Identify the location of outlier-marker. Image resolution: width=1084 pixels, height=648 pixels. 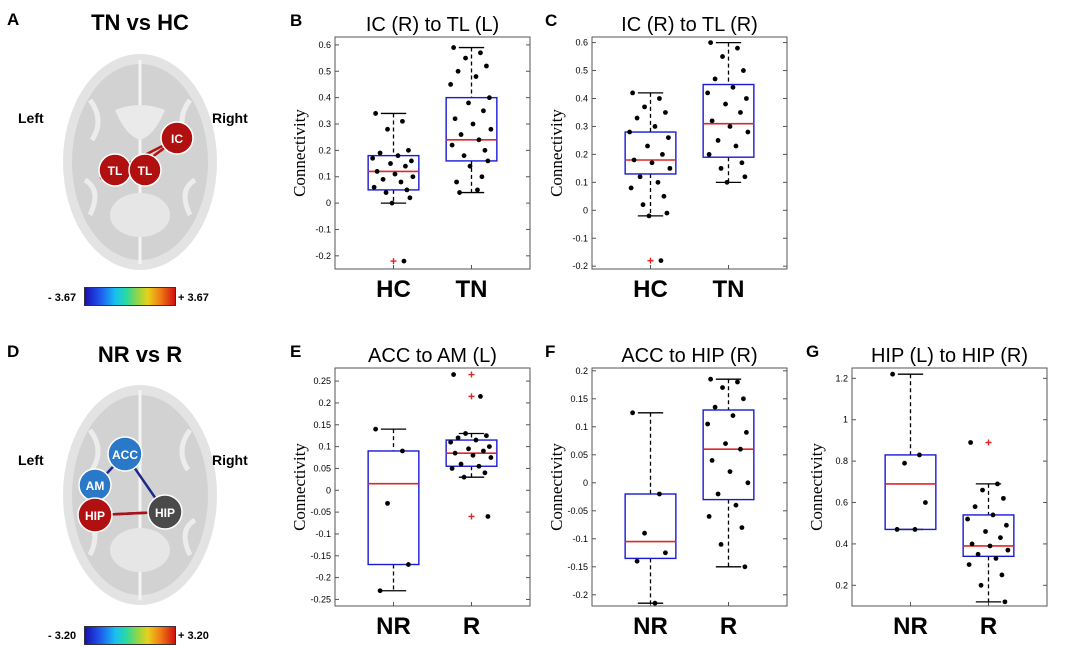
(988, 442).